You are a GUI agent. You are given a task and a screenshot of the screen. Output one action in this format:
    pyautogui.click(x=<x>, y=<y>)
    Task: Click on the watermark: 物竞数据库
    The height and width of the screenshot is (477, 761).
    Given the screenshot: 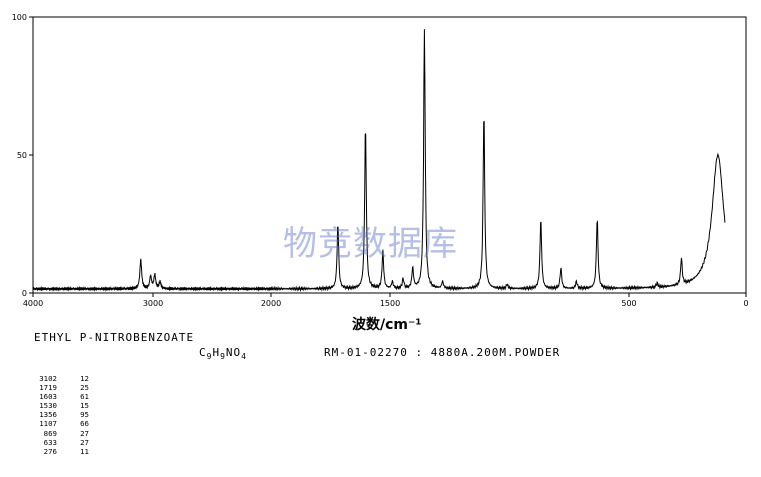 What is the action you would take?
    pyautogui.click(x=370, y=244)
    